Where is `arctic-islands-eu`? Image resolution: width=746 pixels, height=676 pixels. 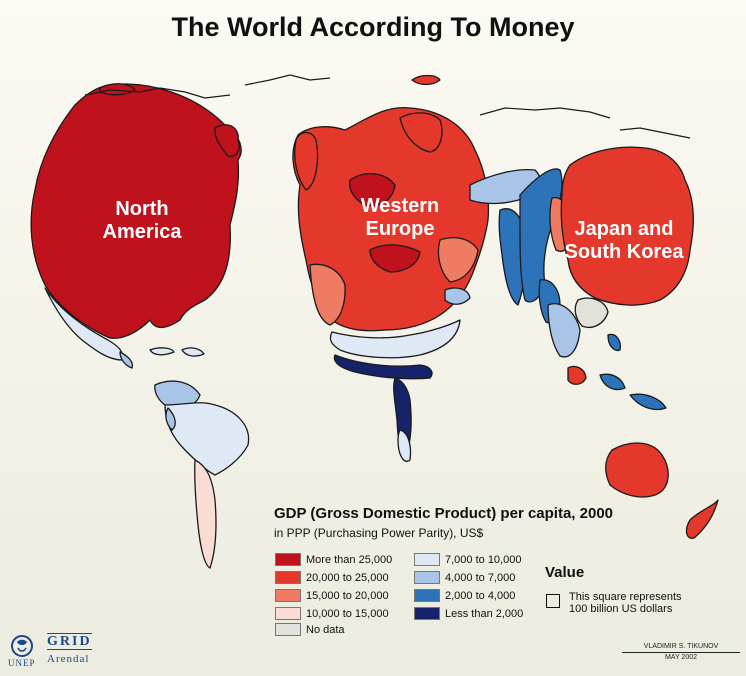
arctic-islands-eu is located at coordinates (287, 80).